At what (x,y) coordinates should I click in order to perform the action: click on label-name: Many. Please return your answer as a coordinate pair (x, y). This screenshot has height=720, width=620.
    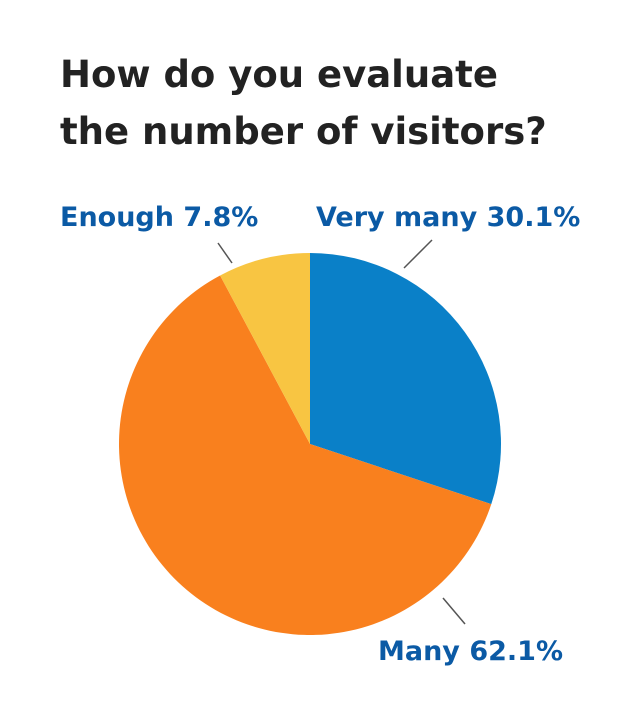
    Looking at the image, I should click on (419, 651).